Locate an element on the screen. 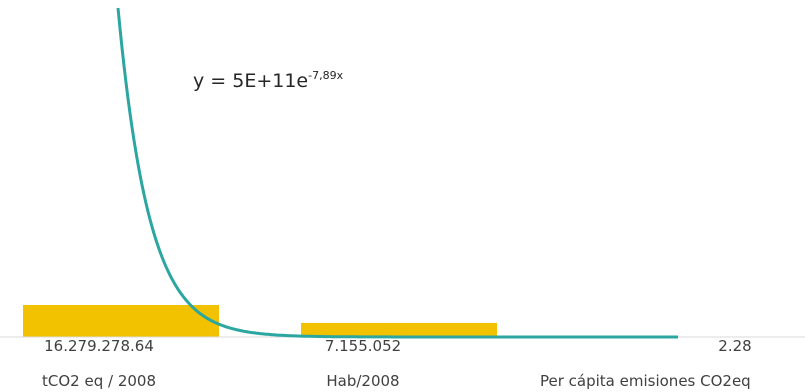 The image size is (805, 392). data-label-1: 16.279.278.64 is located at coordinates (99, 346).